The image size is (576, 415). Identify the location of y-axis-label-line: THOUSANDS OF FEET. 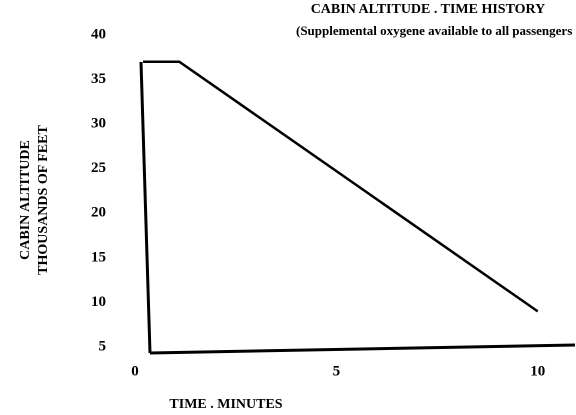
(43, 200).